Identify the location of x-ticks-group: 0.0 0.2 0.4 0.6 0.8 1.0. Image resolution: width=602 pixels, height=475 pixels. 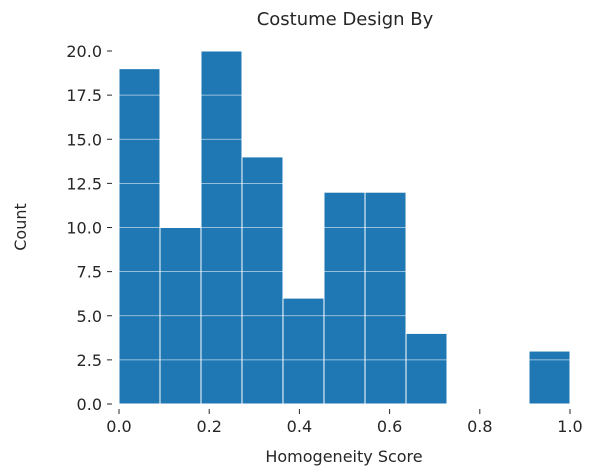
(344, 422).